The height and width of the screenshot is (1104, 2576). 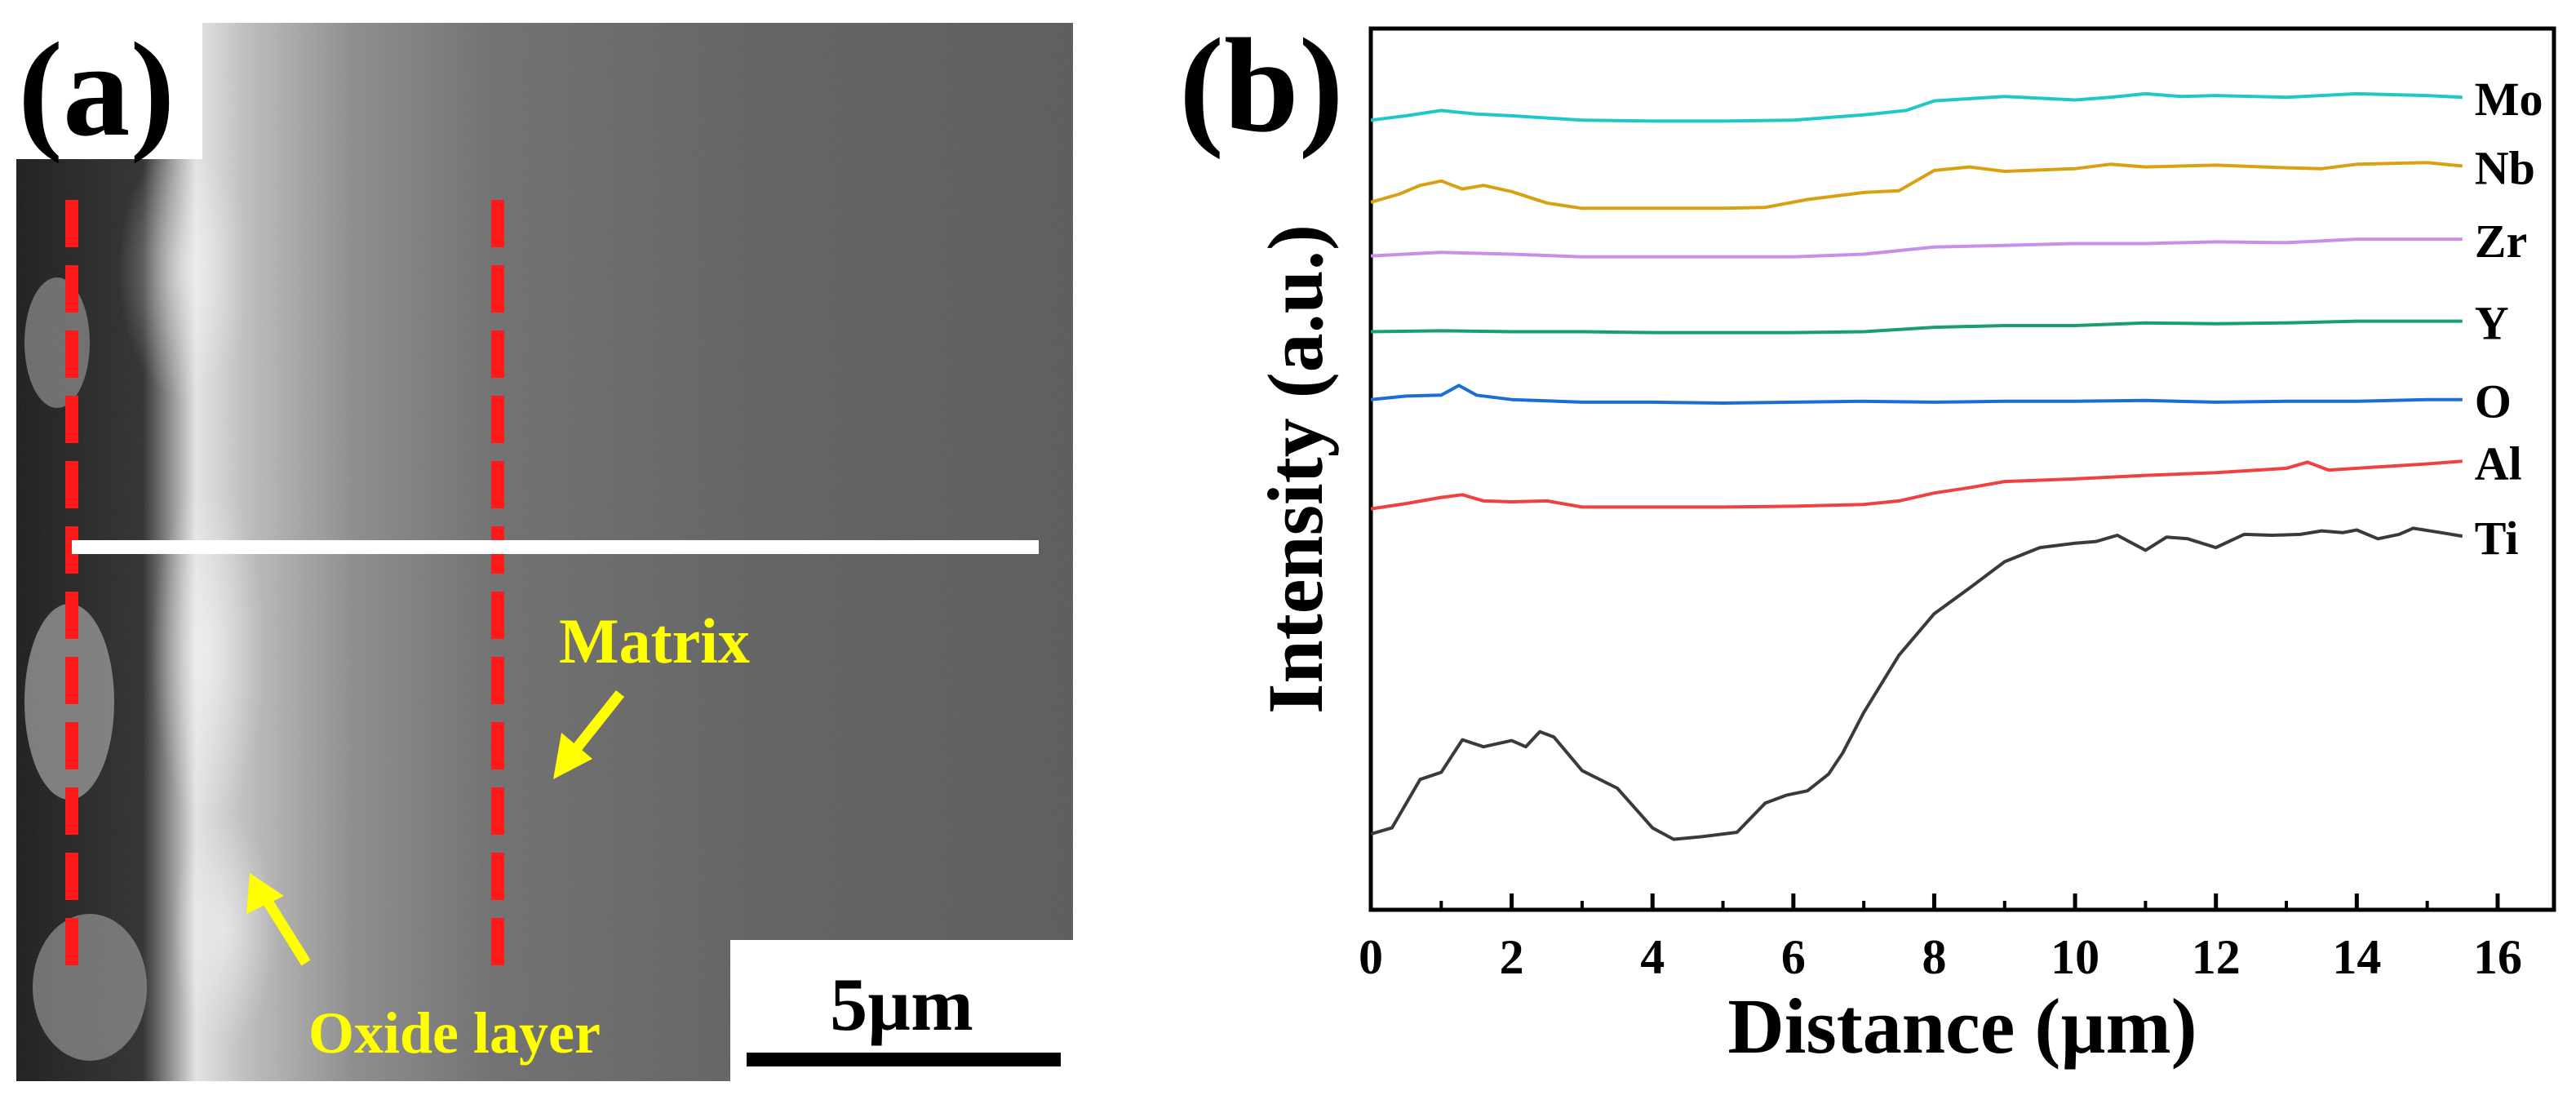 What do you see at coordinates (572, 756) in the screenshot?
I see `matrix-arrowhead` at bounding box center [572, 756].